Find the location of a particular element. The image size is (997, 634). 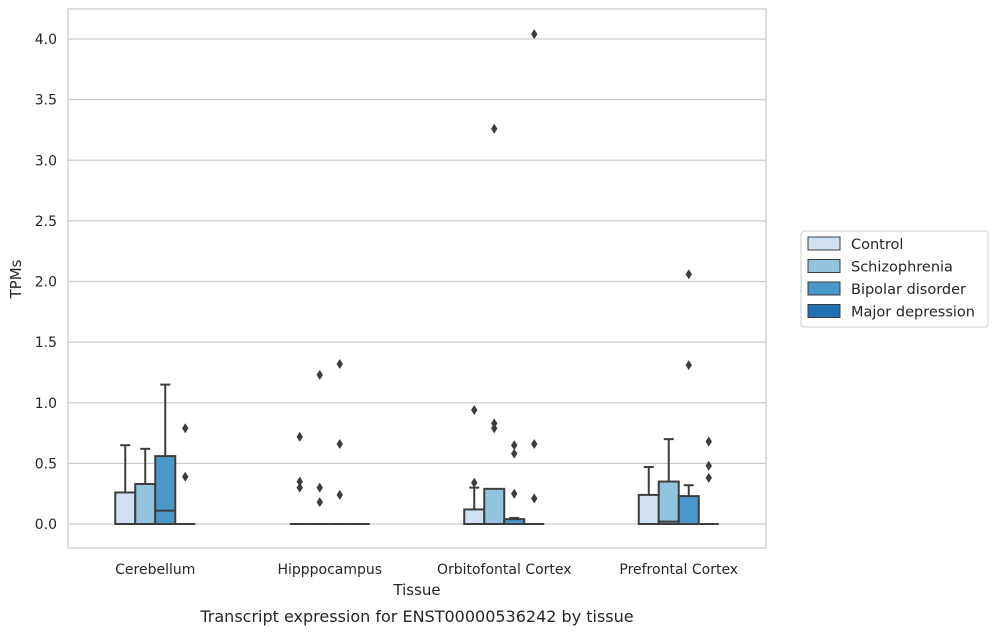

x-tick-label: Prefrontal Cortex is located at coordinates (678, 570).